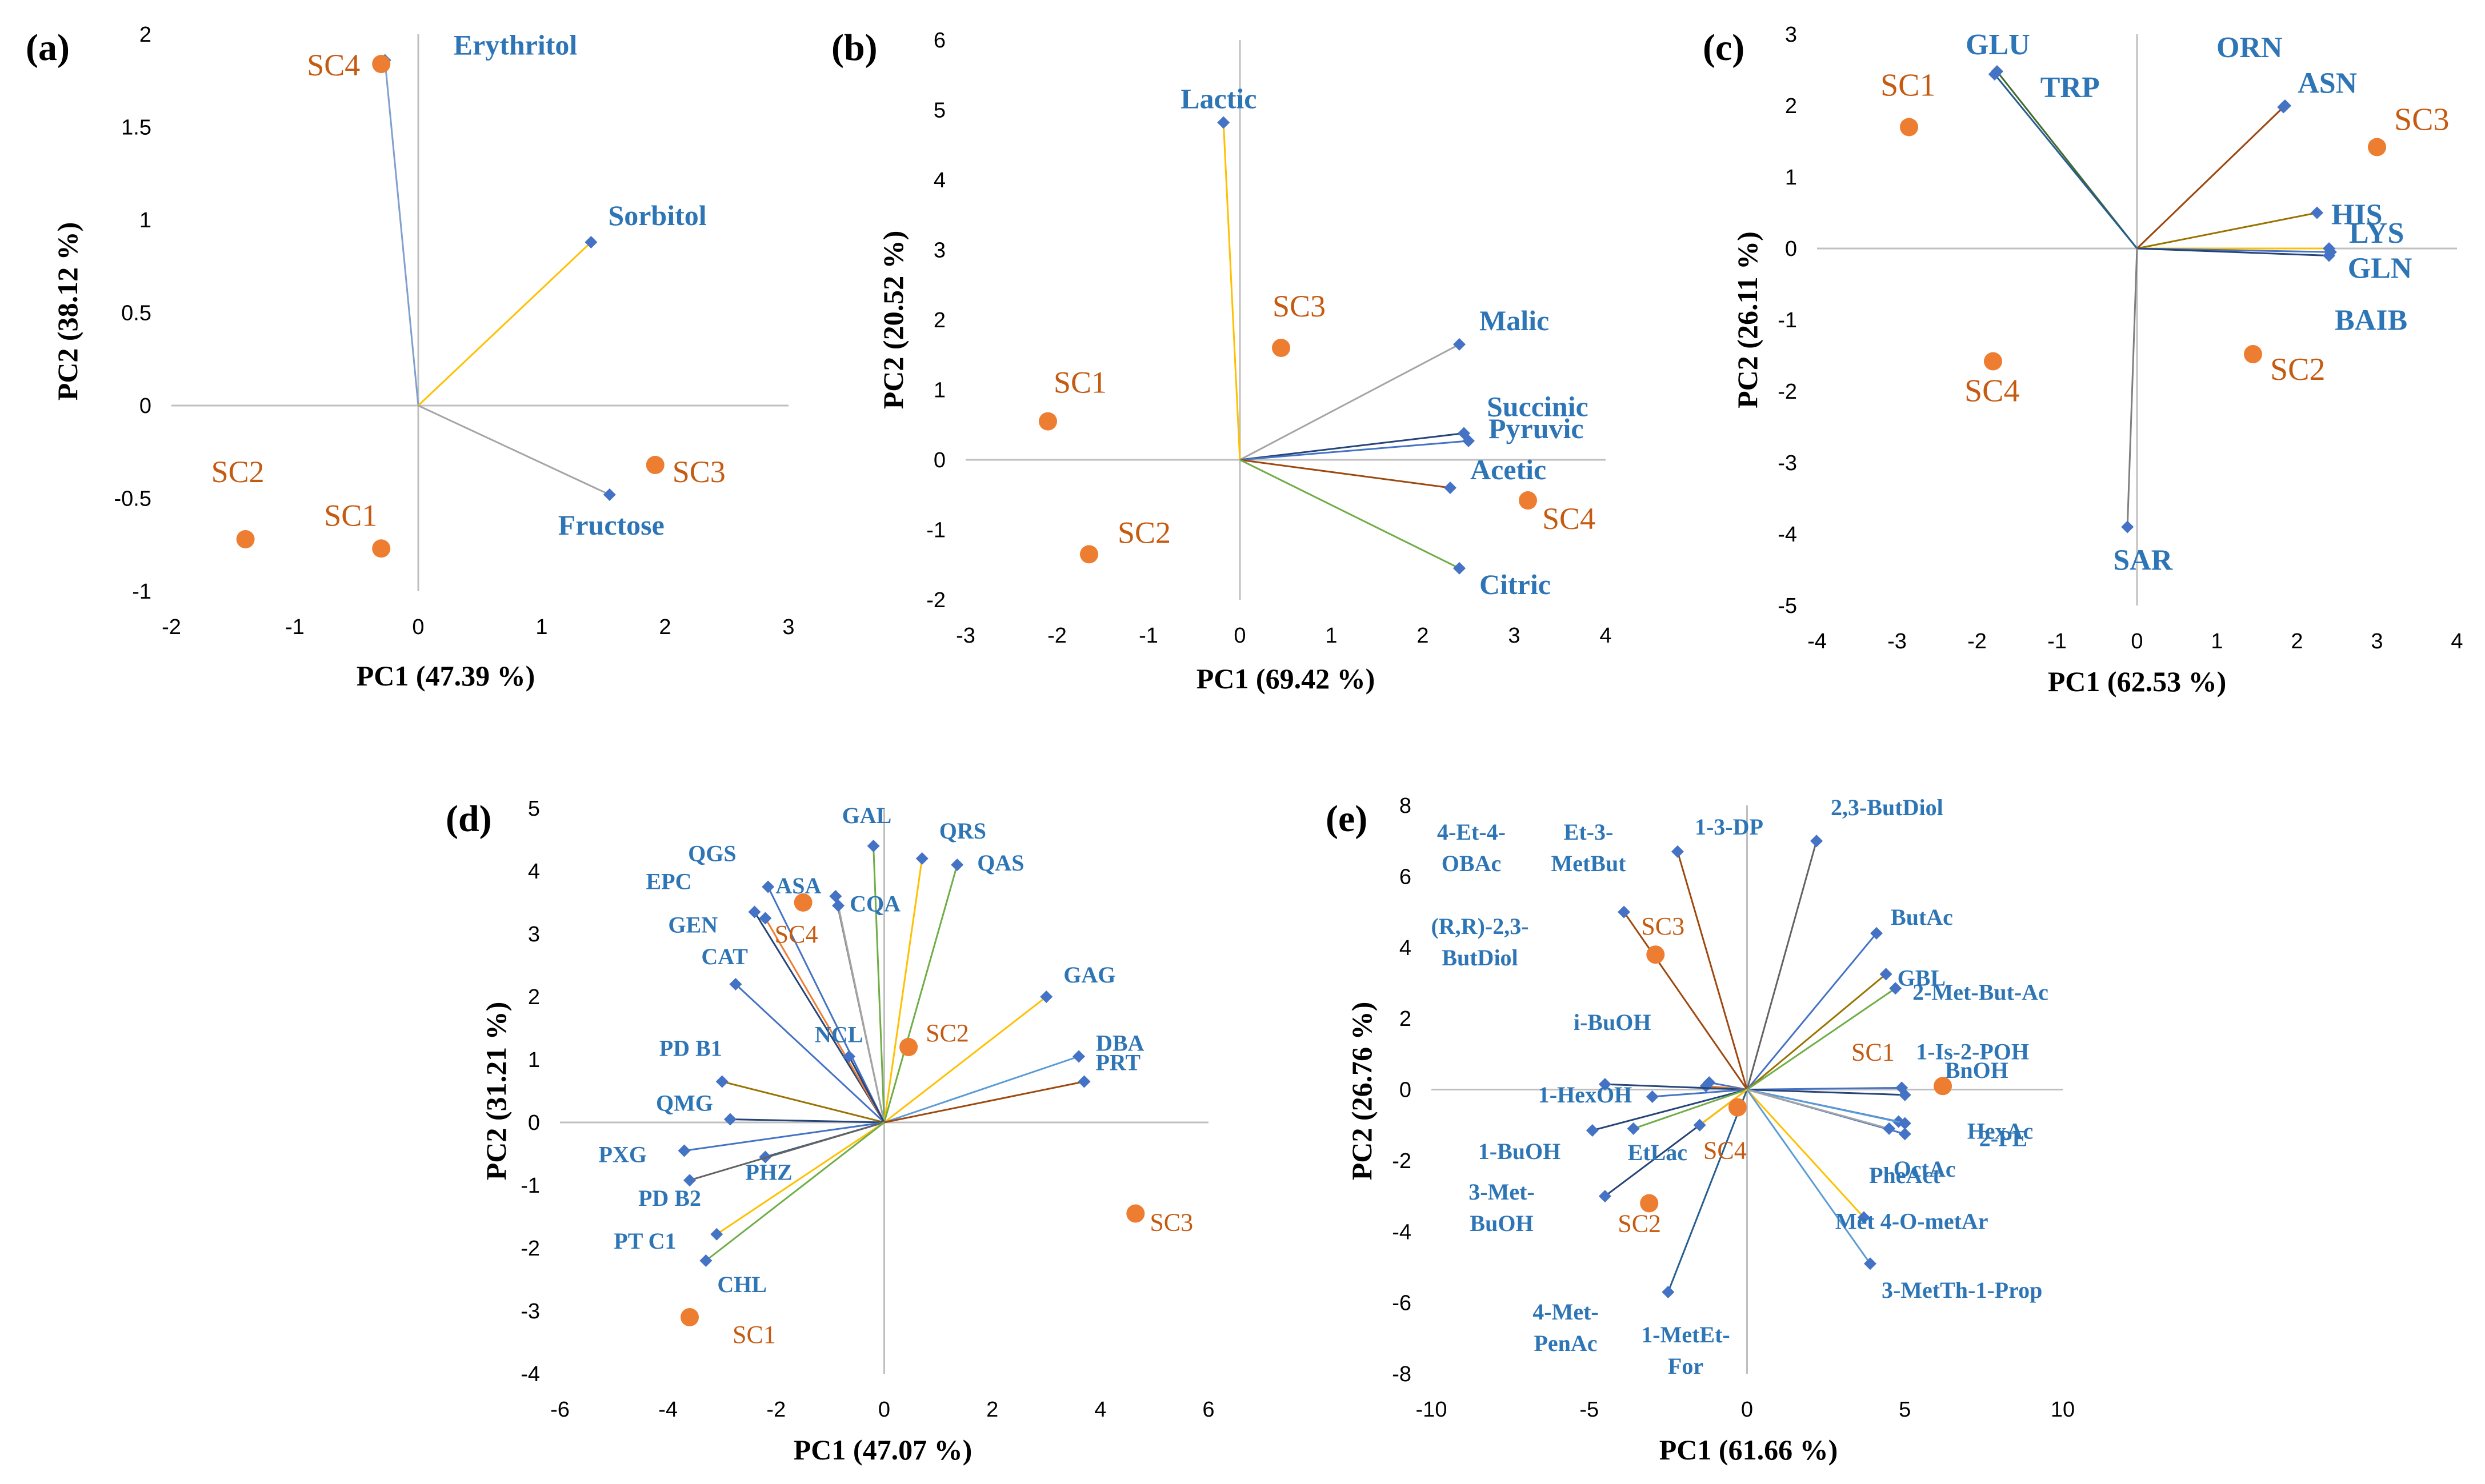  I want to click on variable-label: HexAc, so click(2000, 1131).